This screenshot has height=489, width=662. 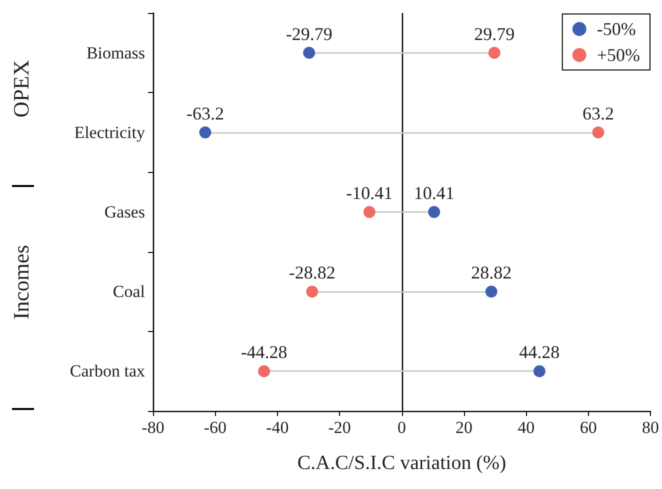 What do you see at coordinates (369, 193) in the screenshot?
I see `data-label: -10.41` at bounding box center [369, 193].